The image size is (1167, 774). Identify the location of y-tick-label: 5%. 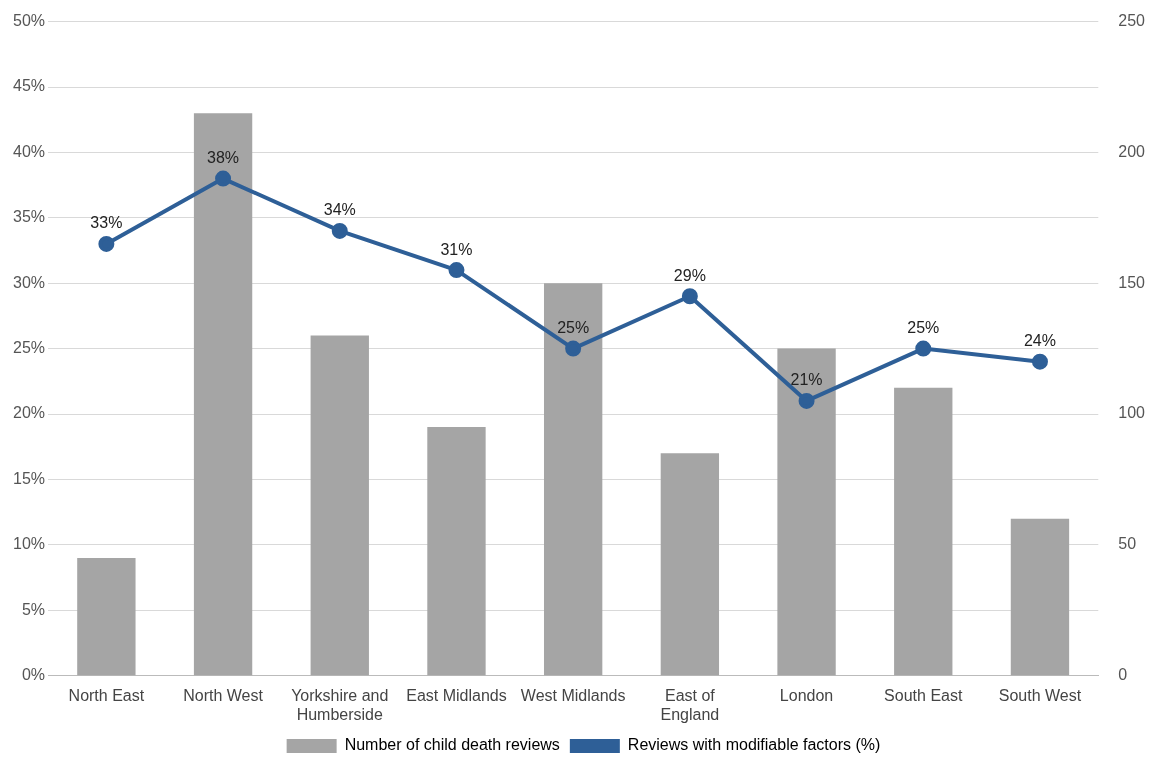
(33, 609).